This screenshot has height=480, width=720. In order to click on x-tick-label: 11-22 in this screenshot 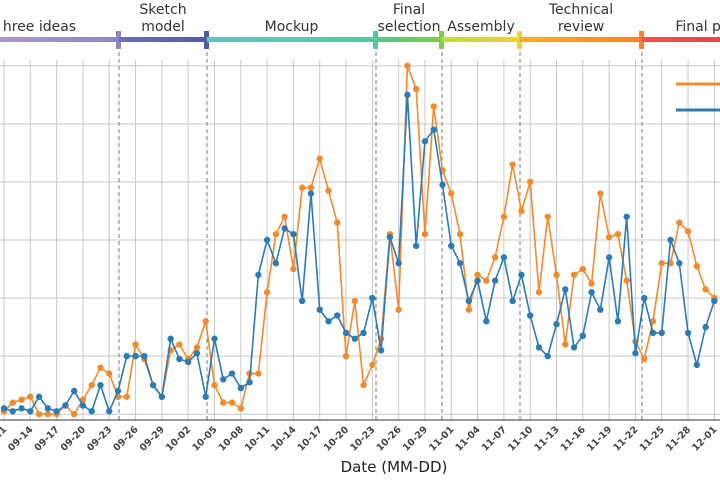, I will do `click(625, 438)`.